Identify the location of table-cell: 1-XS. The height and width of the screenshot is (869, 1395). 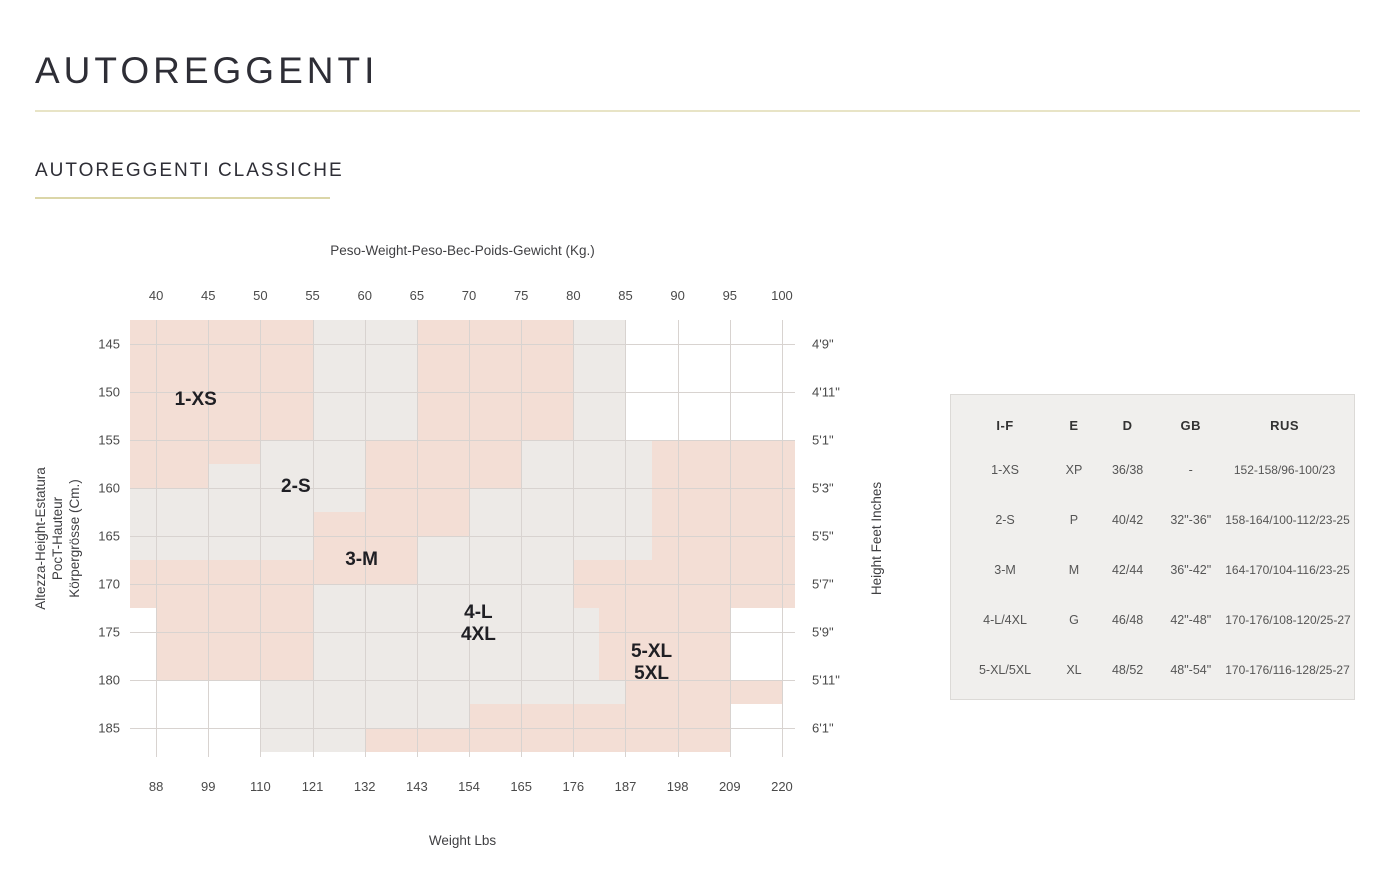
(1005, 470).